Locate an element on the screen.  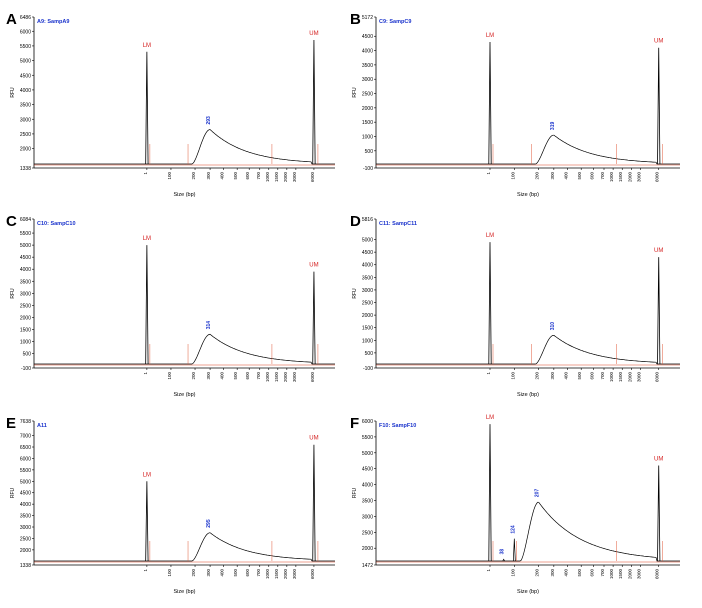
panel-c-ytick-label: 500 is located at coordinates (27, 355).